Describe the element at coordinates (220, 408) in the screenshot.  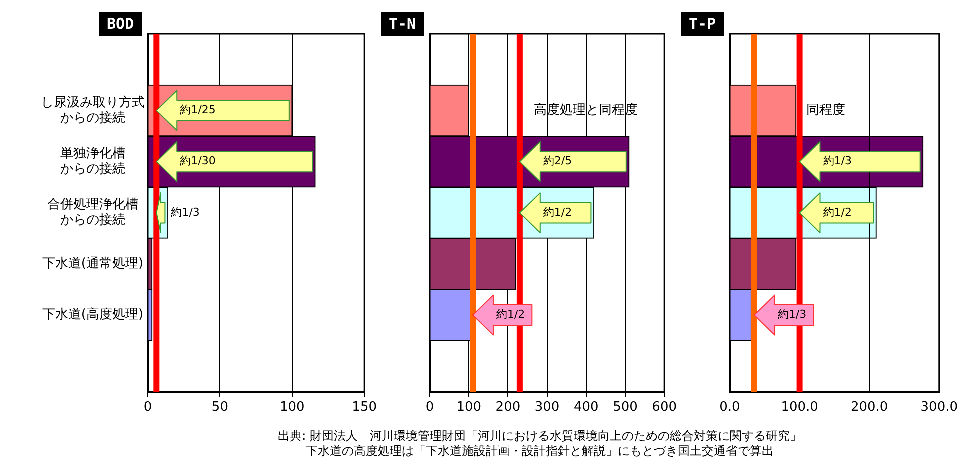
I see `x-tick-label: 50` at that location.